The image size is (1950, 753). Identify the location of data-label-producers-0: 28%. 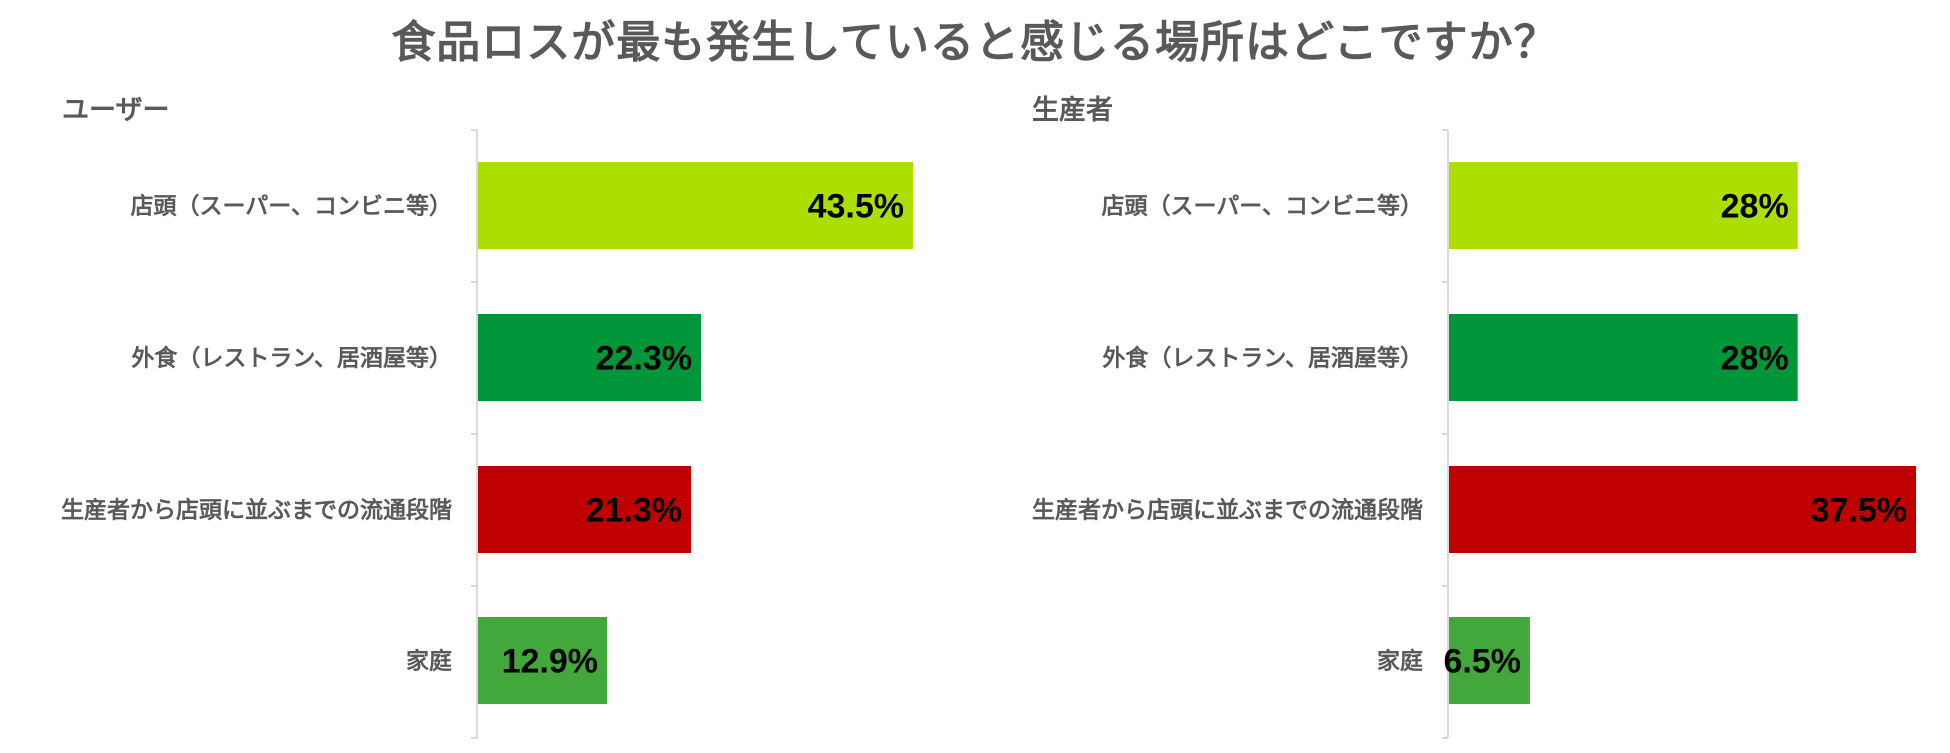
(1755, 207).